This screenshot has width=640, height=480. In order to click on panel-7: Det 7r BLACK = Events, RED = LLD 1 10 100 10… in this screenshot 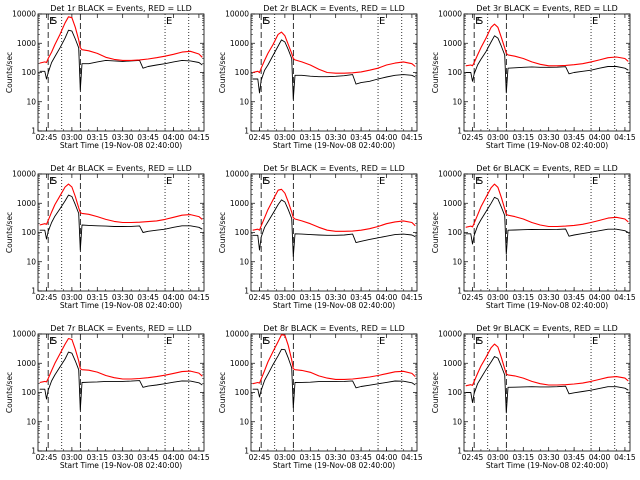, I will do `click(107, 397)`.